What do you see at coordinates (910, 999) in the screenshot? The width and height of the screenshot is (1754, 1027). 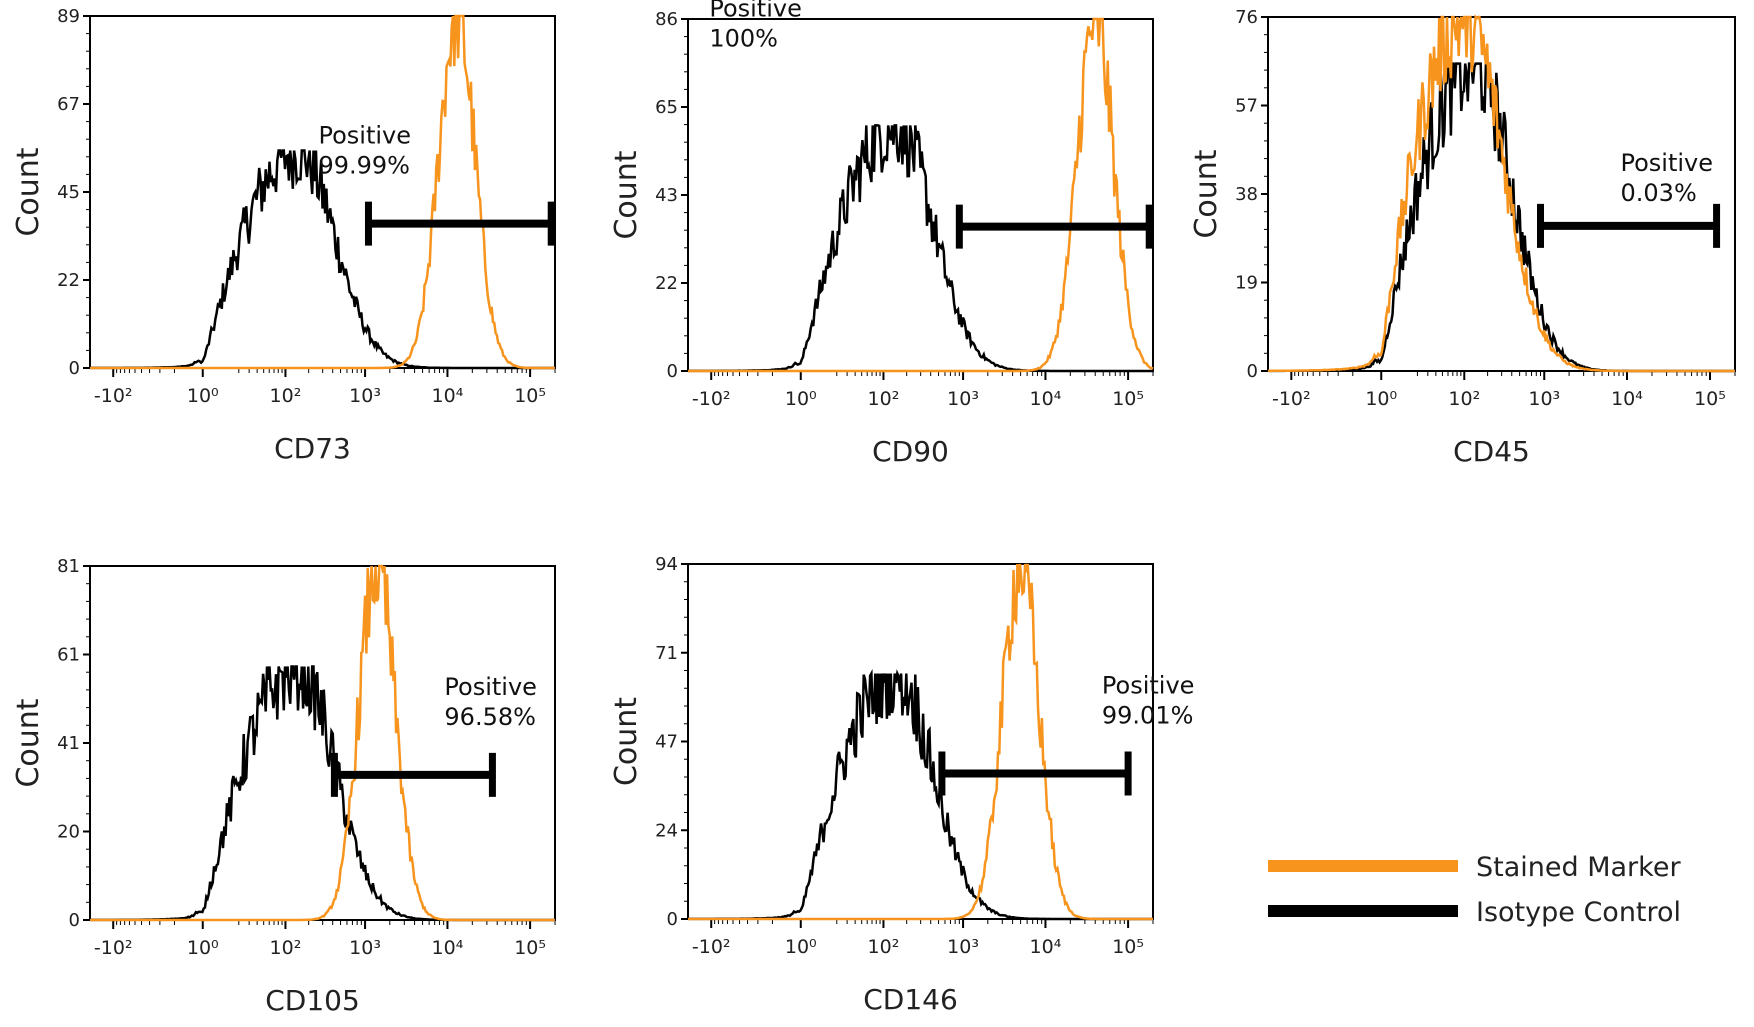 I see `panel-title: CD146` at bounding box center [910, 999].